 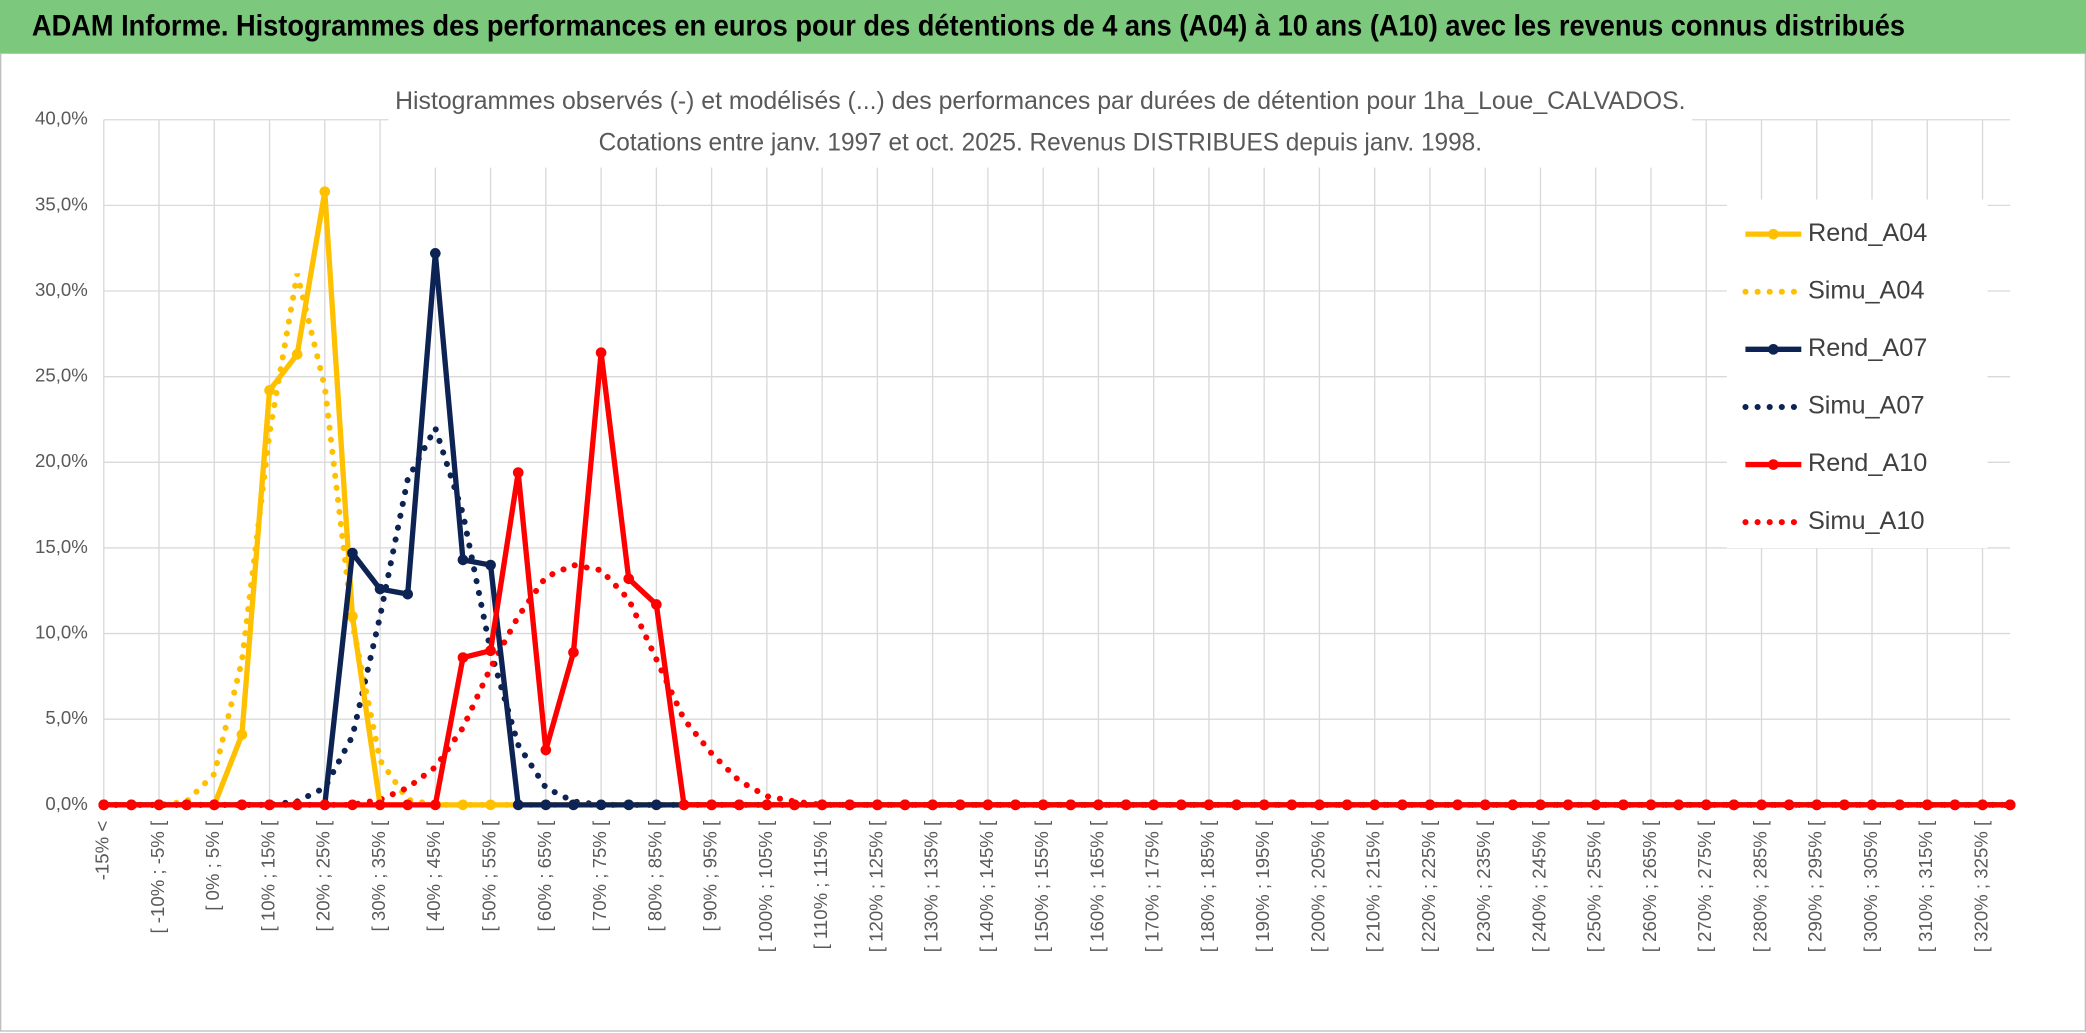 I want to click on x-tick-label: [ 230% ; 235% [, so click(x=1483, y=886).